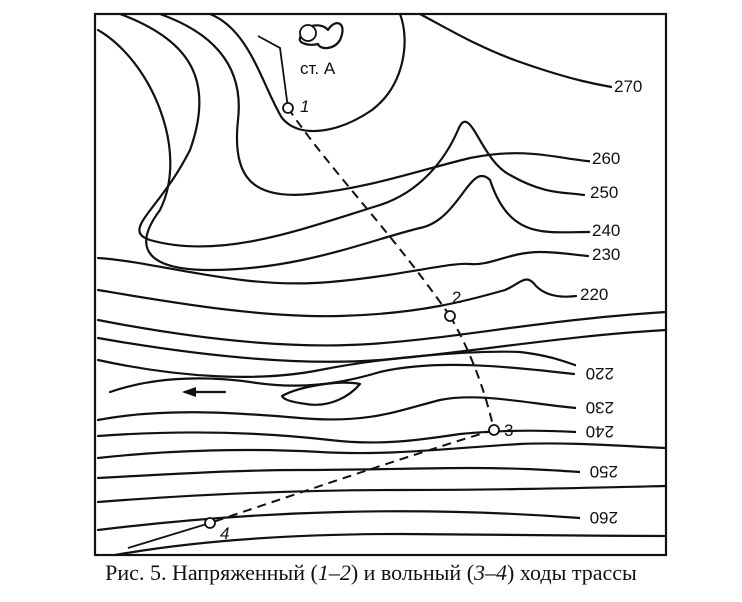 This screenshot has height=602, width=742. What do you see at coordinates (337, 436) in the screenshot?
I see `contour-line-240-south` at bounding box center [337, 436].